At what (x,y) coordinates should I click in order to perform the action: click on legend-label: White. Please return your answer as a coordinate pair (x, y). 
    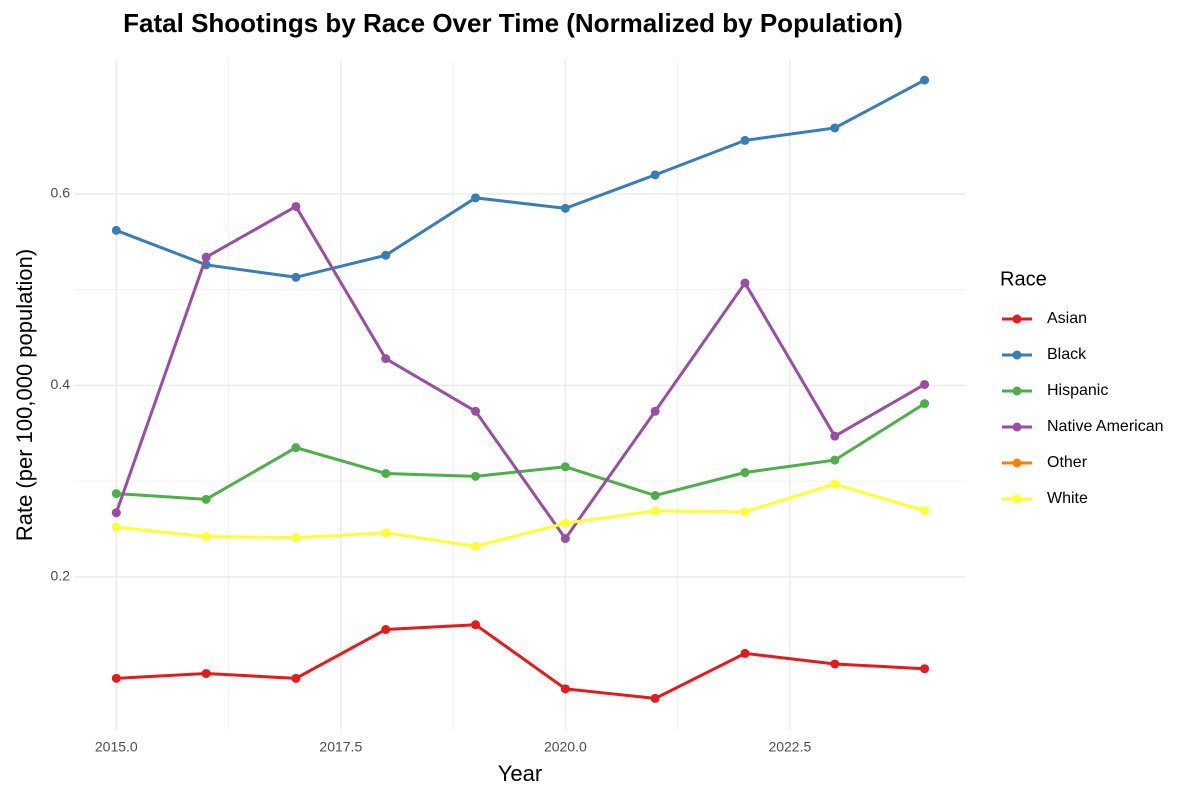
    Looking at the image, I should click on (1067, 498).